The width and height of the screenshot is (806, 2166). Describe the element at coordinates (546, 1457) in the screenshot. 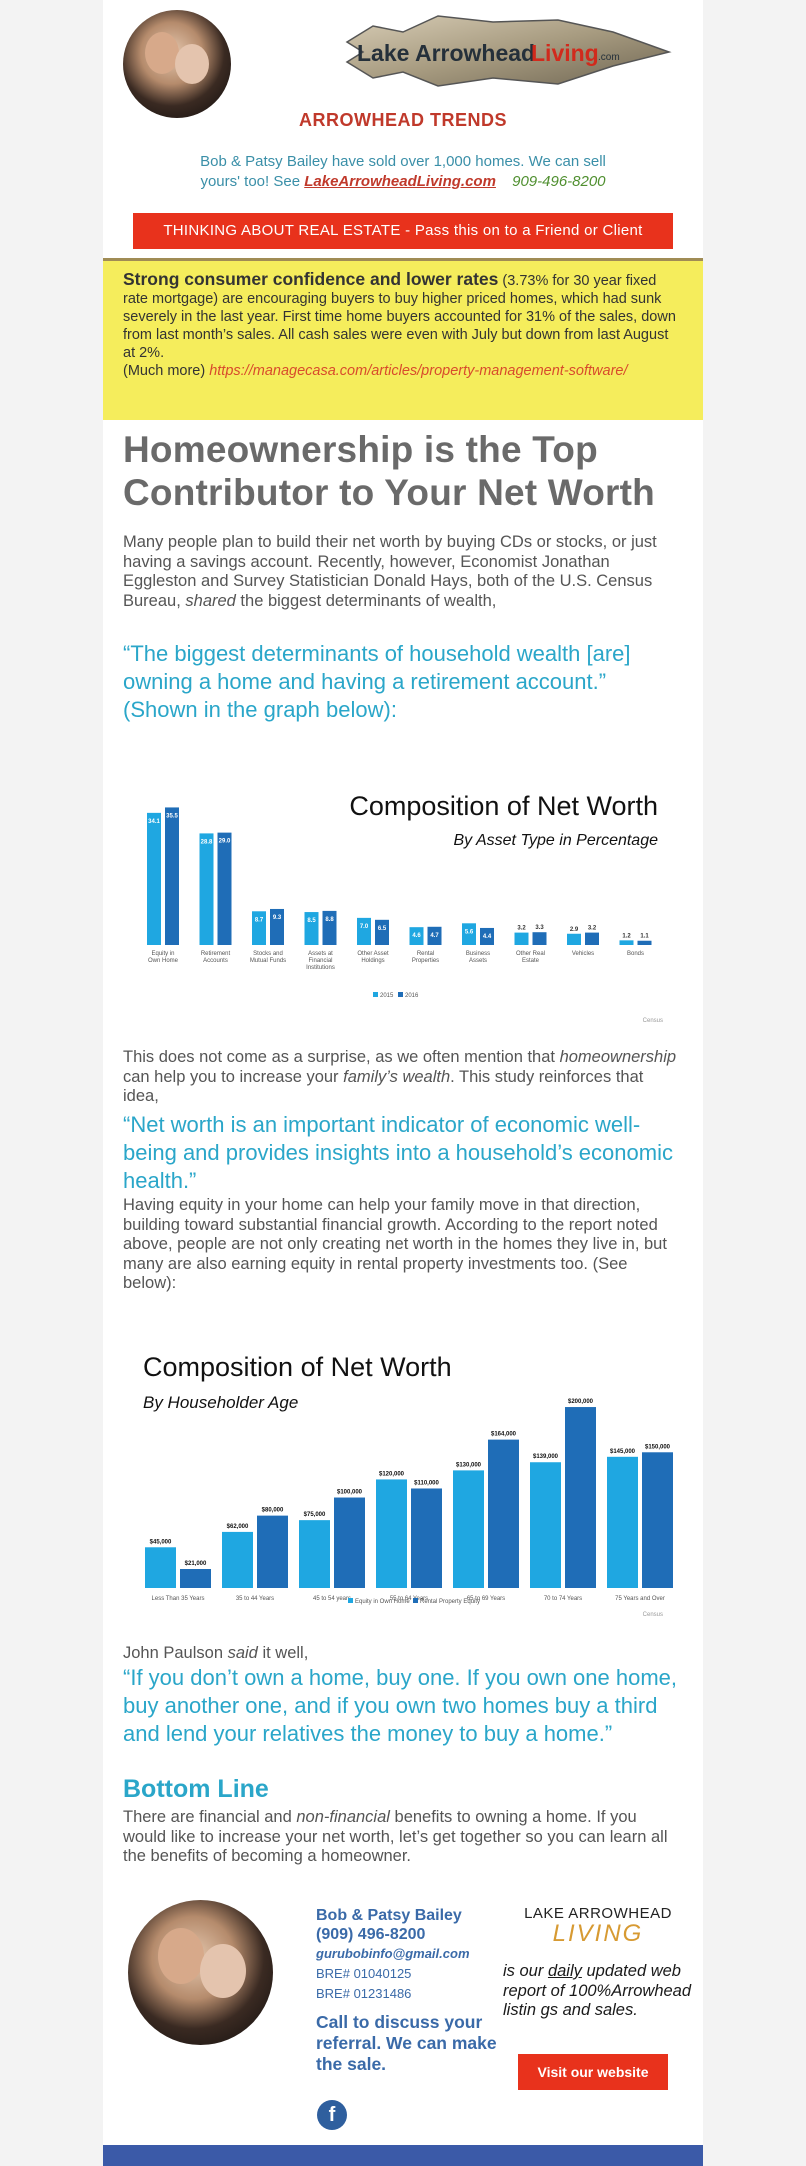

I see `chart2-data-label: $139,000` at that location.